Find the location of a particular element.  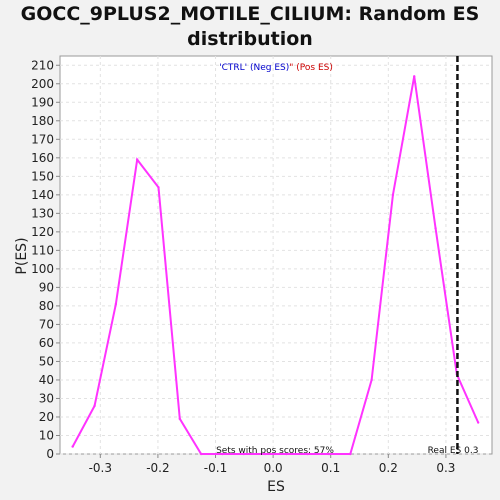

legend-neg-label: 'CTRL' (Neg ES) is located at coordinates (254, 68).